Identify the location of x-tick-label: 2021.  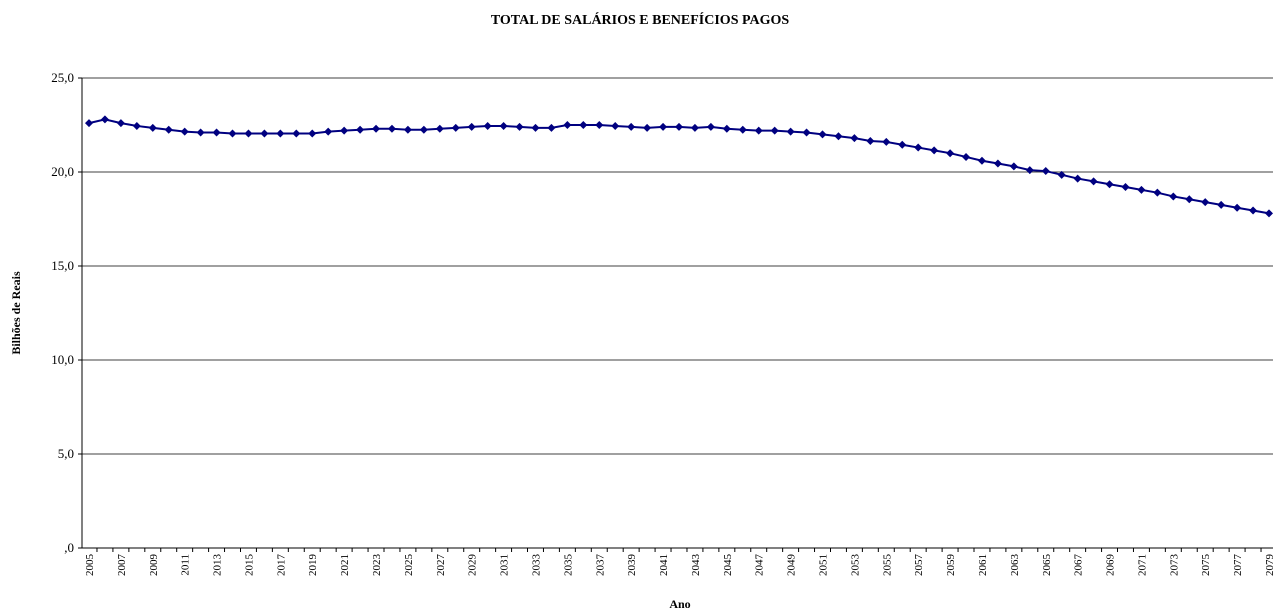
(345, 565).